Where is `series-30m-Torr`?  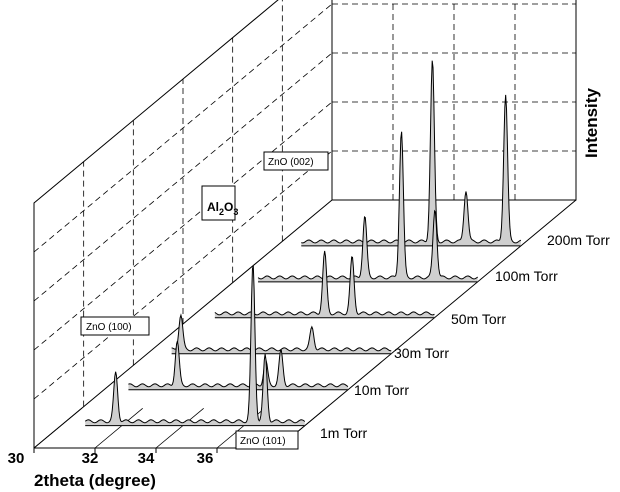 series-30m-Torr is located at coordinates (281, 334).